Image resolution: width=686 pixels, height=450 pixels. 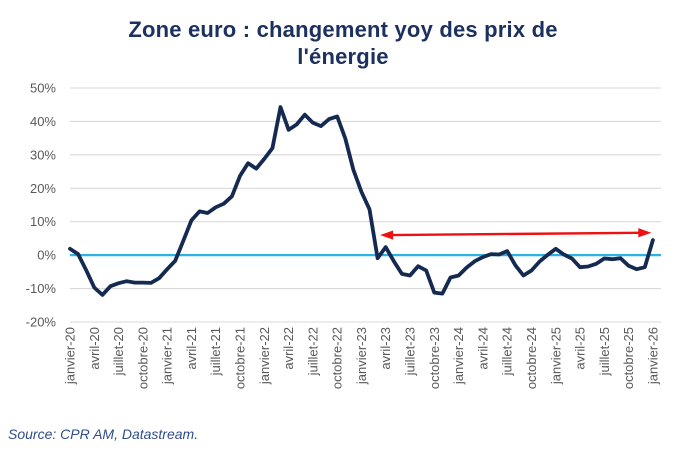 What do you see at coordinates (458, 356) in the screenshot?
I see `x-axis-tick-label: janvier-24` at bounding box center [458, 356].